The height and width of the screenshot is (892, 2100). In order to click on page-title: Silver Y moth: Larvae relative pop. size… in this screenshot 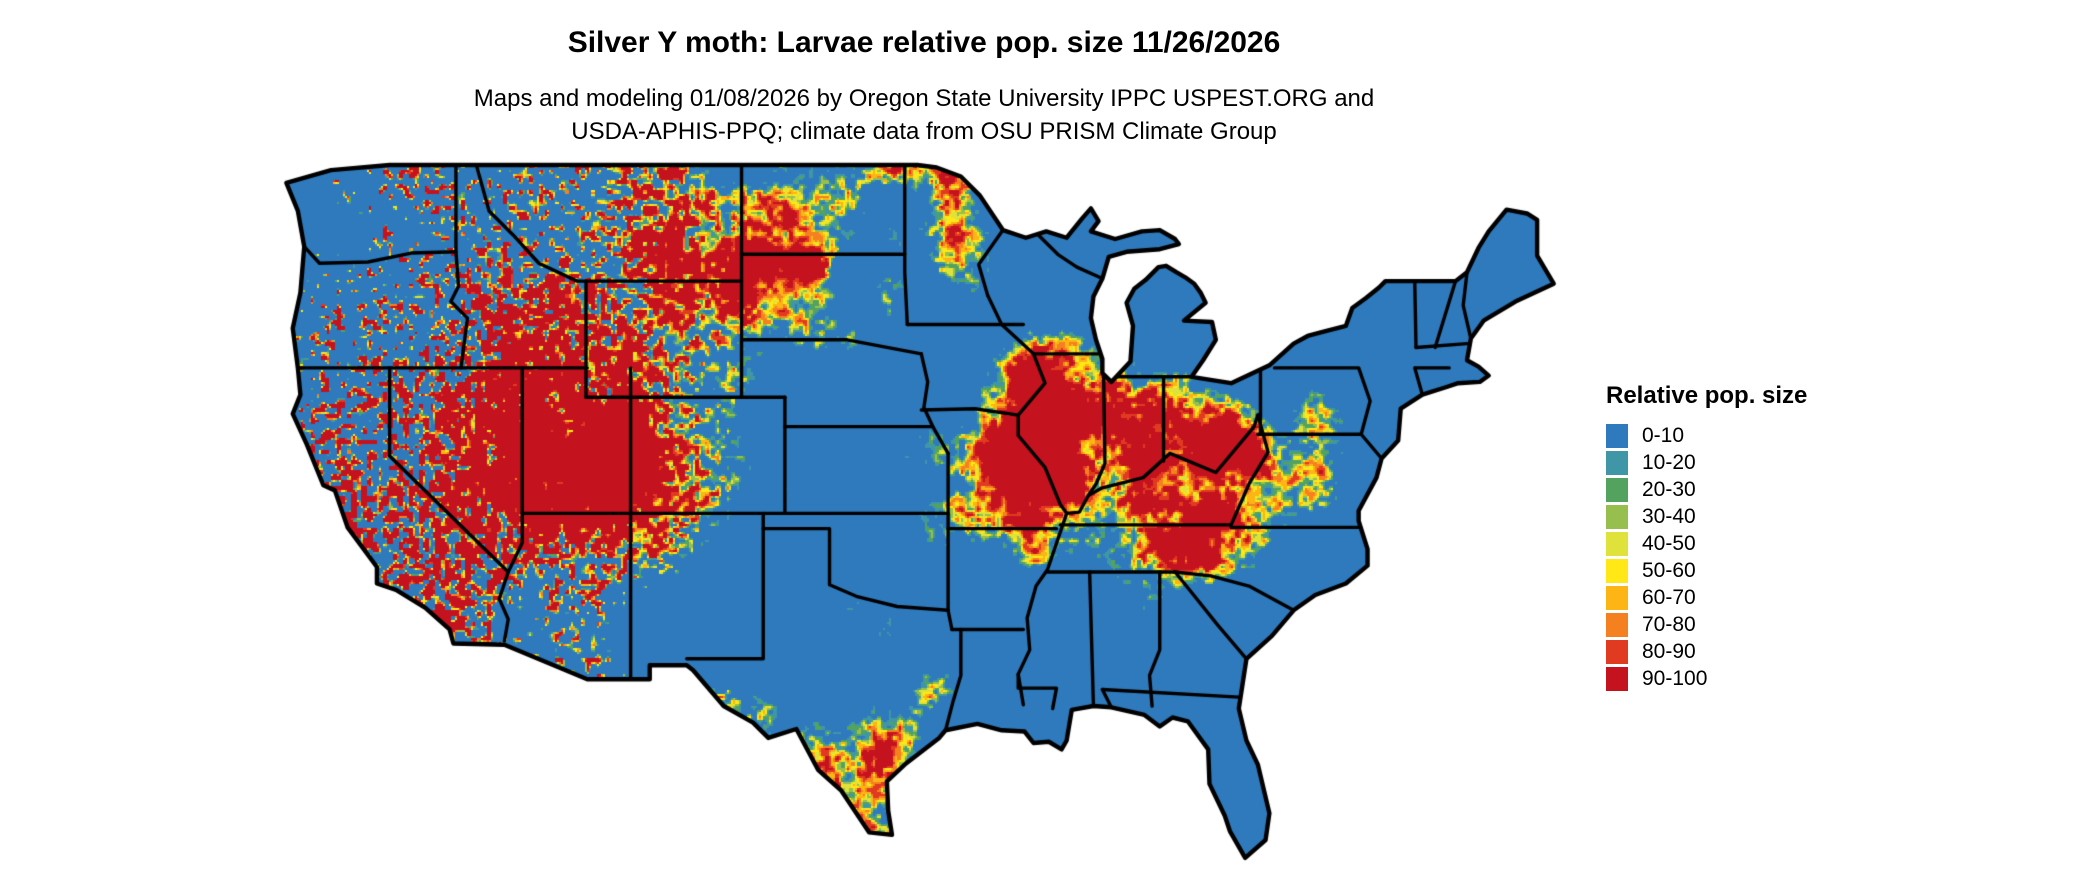, I will do `click(924, 42)`.